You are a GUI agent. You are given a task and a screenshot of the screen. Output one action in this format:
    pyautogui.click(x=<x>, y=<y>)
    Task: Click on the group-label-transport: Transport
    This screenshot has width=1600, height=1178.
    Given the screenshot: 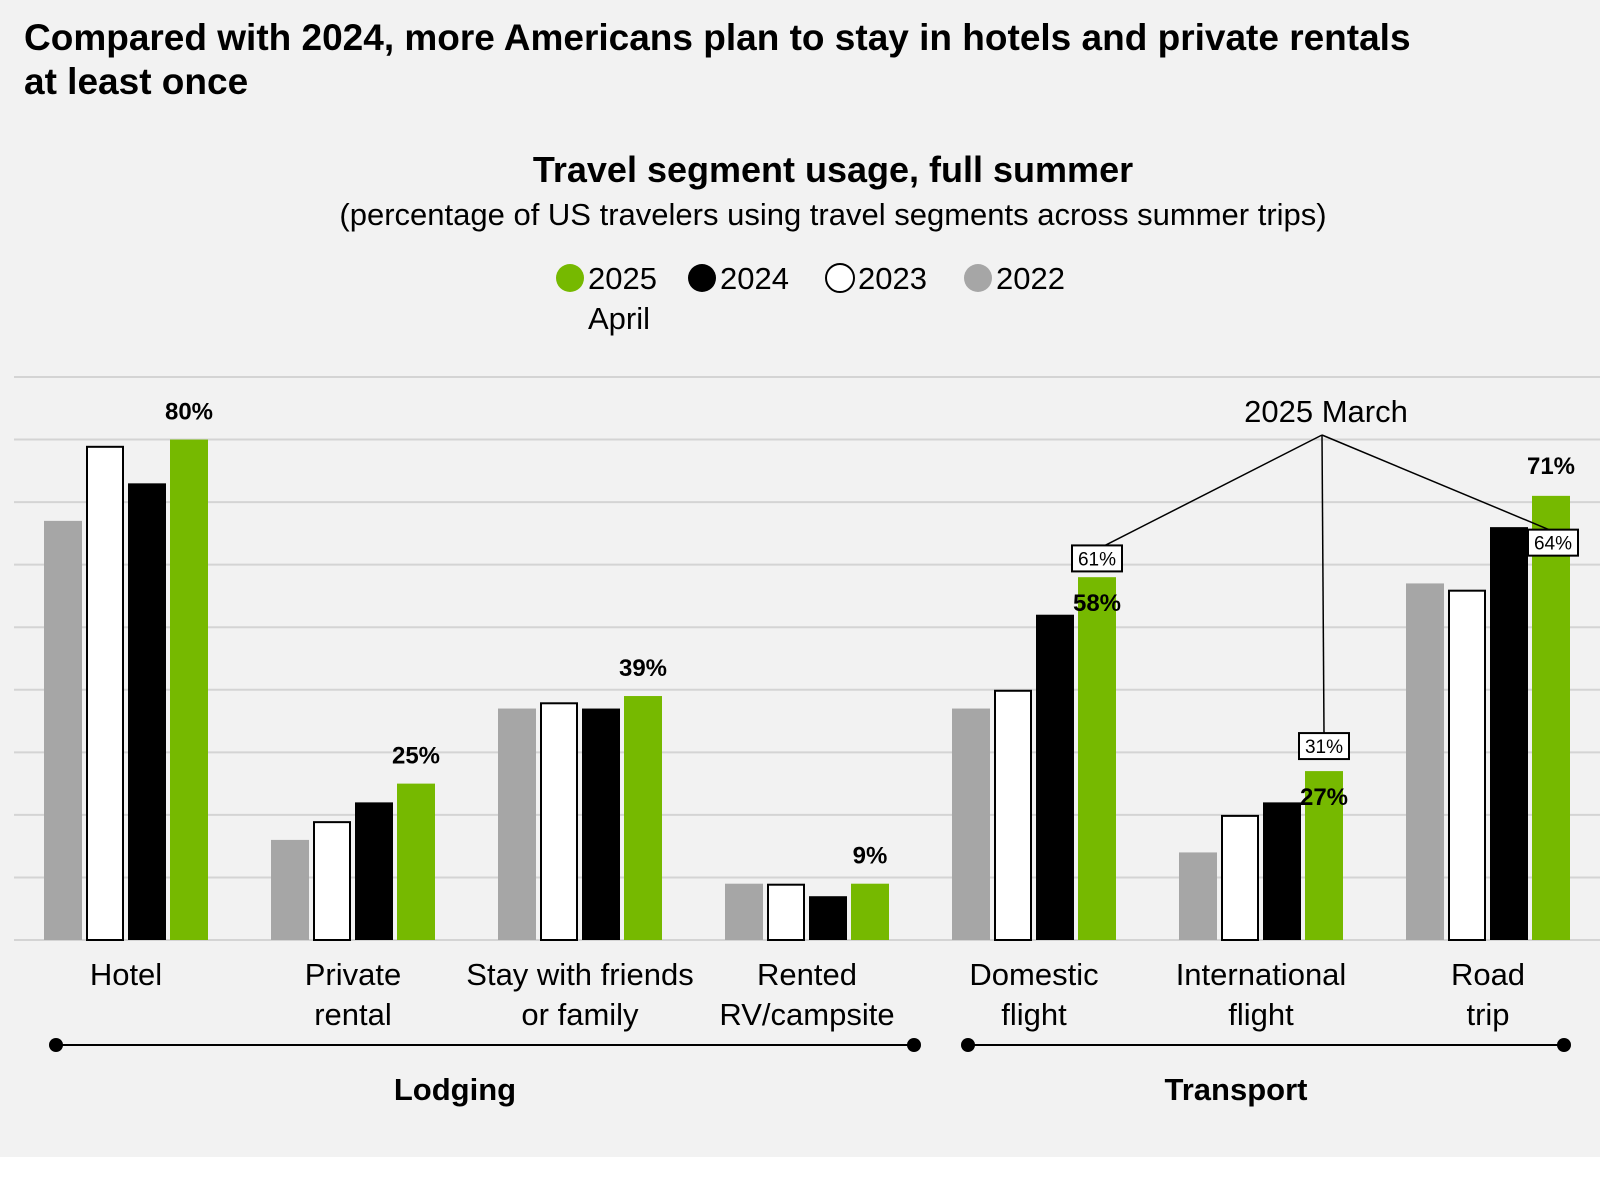 What is the action you would take?
    pyautogui.click(x=1236, y=1089)
    